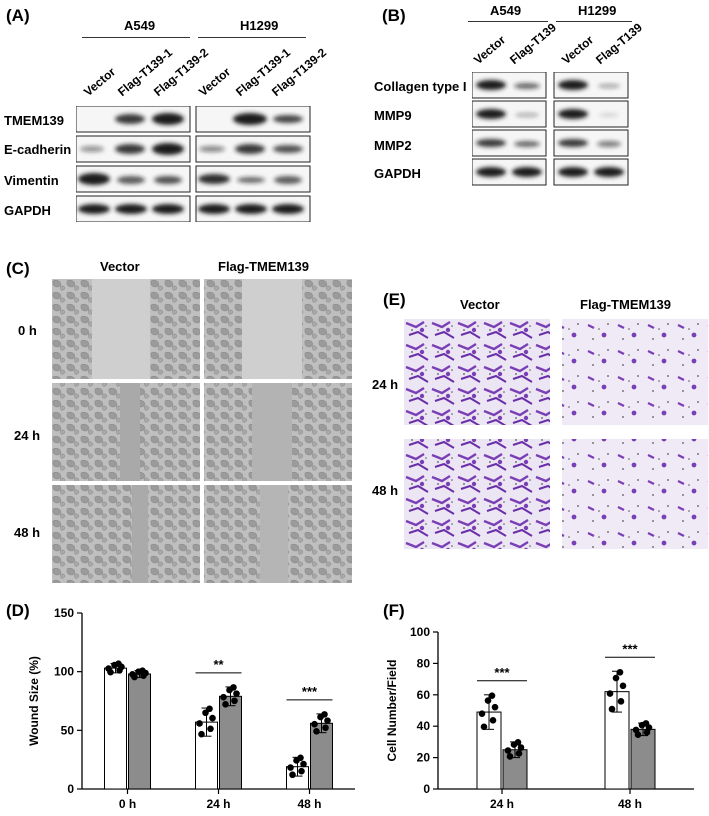 This screenshot has width=709, height=816. I want to click on lane-b-1: Vector, so click(490, 49).